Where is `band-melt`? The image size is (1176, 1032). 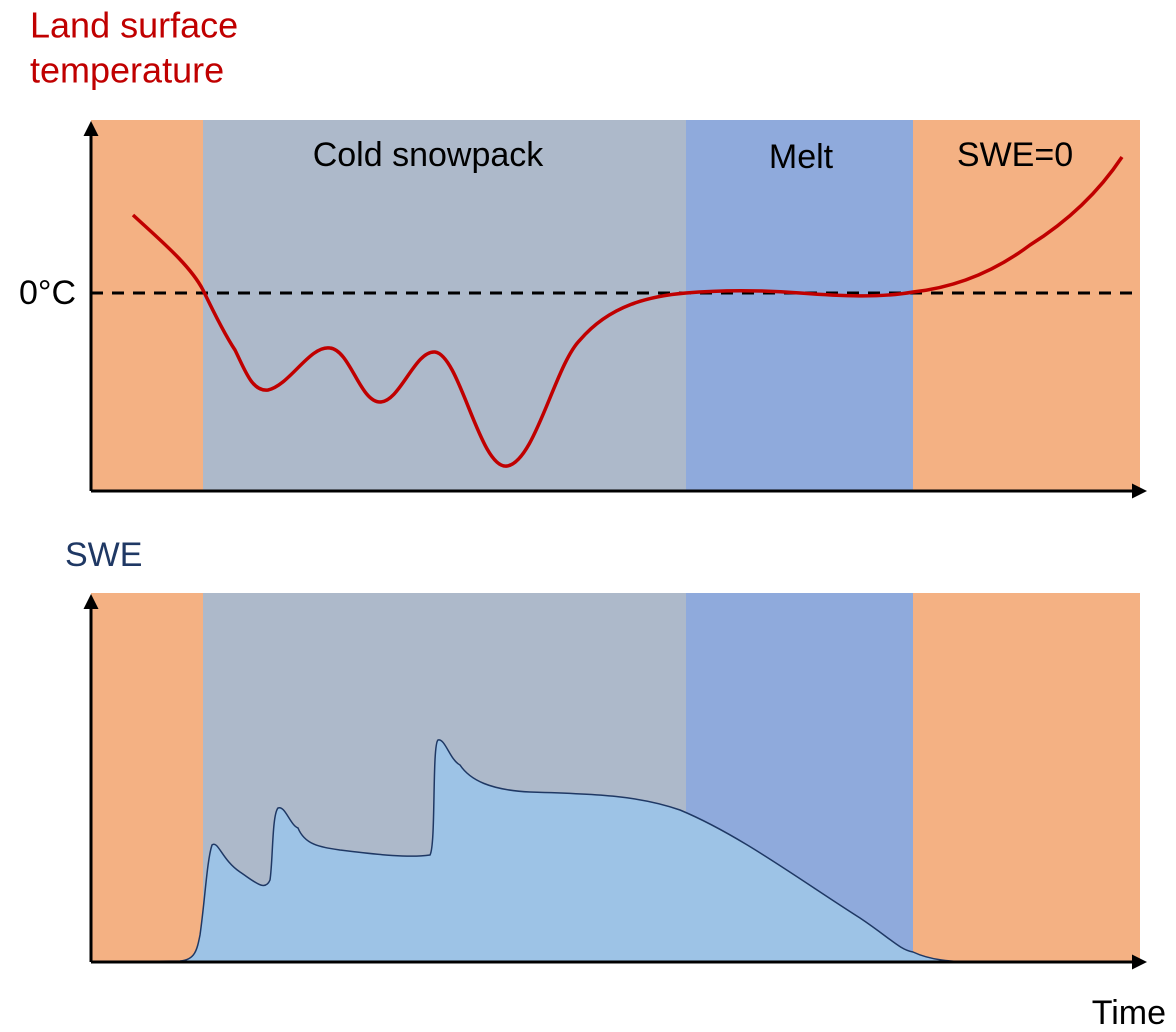
band-melt is located at coordinates (799, 305).